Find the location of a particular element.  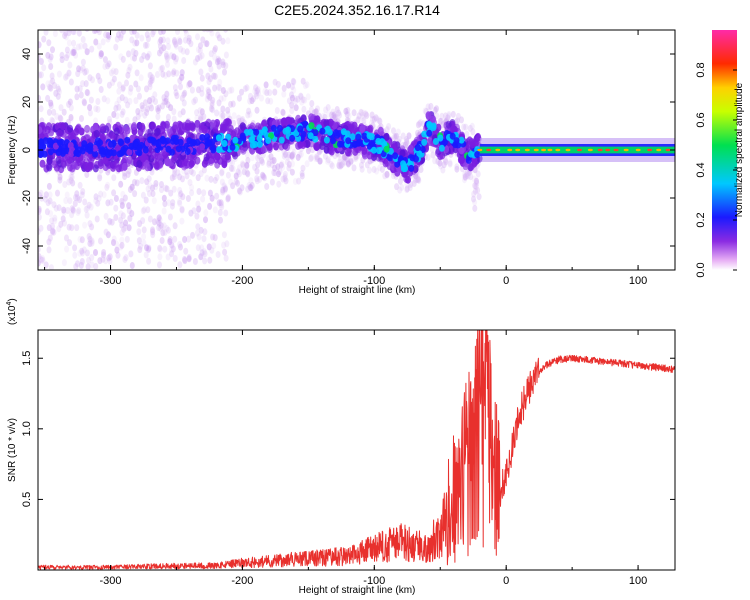

colorbar-tick-label: 0.8 is located at coordinates (701, 69).